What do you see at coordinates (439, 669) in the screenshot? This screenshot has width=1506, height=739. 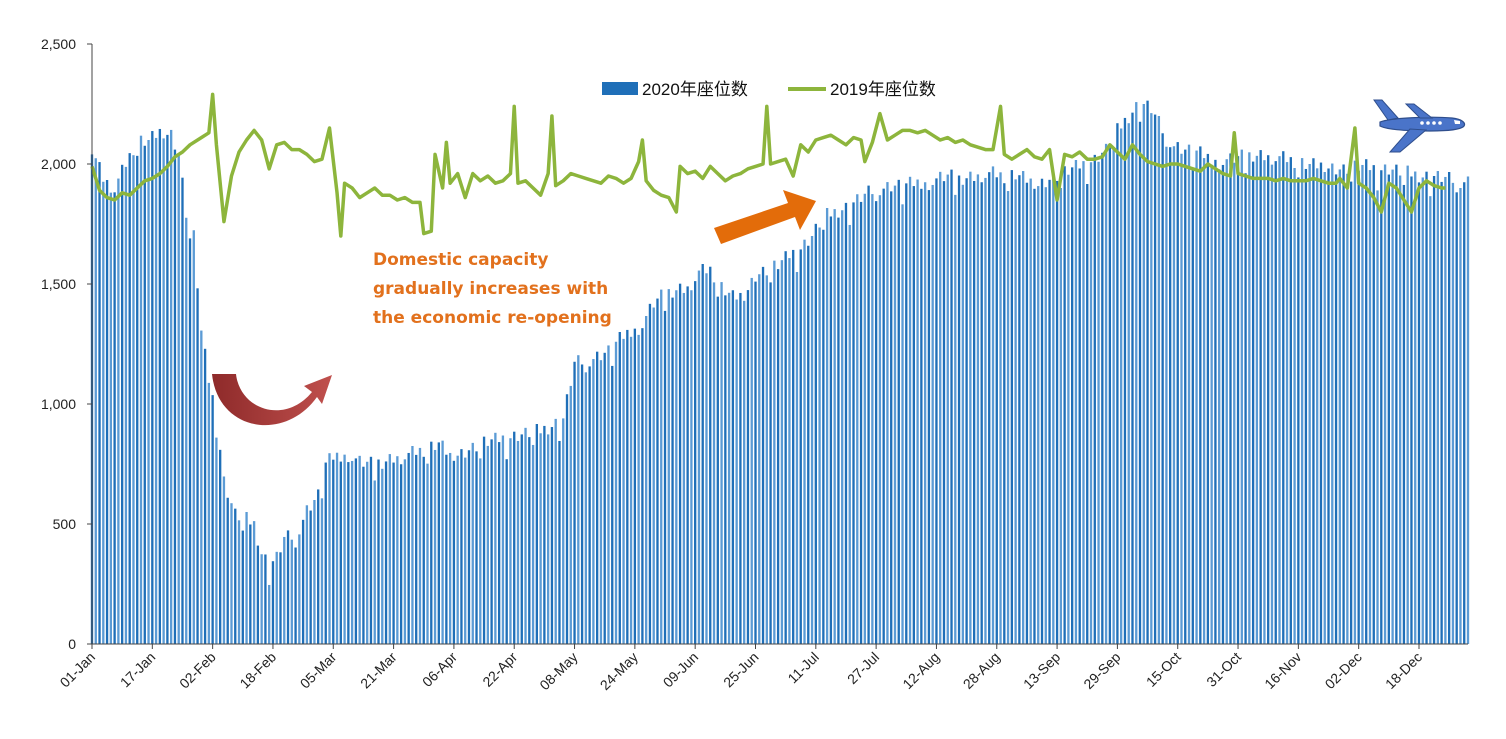 I see `x-tick-label: 06-Apr` at bounding box center [439, 669].